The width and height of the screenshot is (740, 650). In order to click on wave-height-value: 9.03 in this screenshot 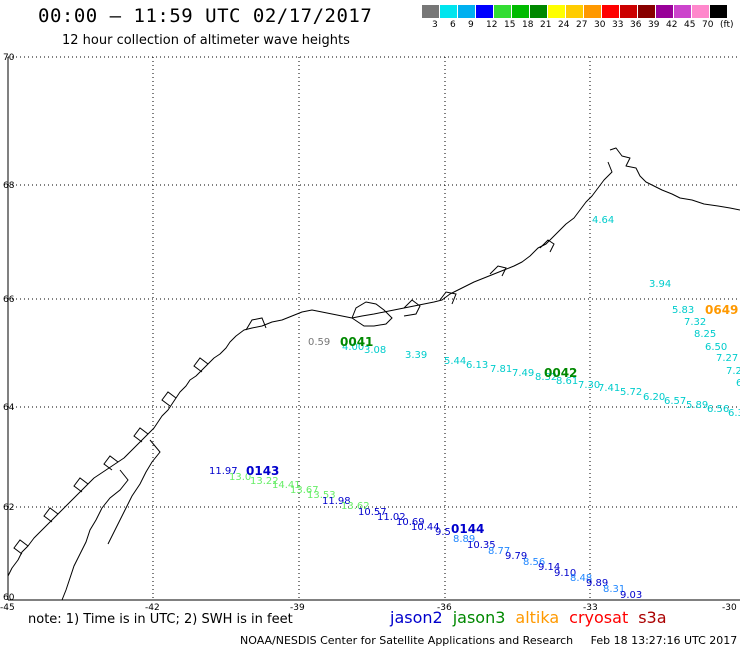, I will do `click(631, 595)`.